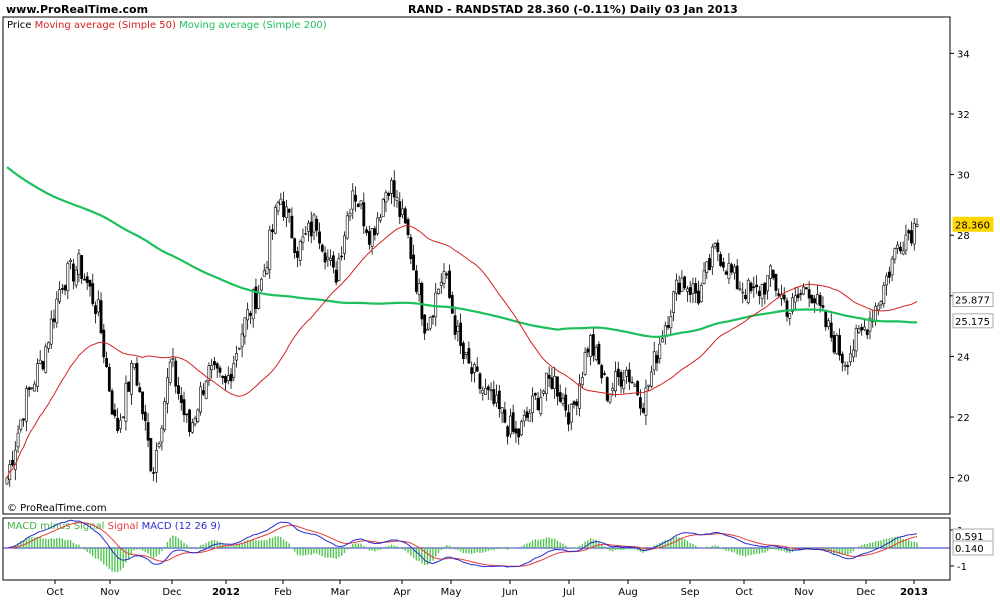 The height and width of the screenshot is (600, 1000). I want to click on price-axis-label: 20, so click(963, 479).